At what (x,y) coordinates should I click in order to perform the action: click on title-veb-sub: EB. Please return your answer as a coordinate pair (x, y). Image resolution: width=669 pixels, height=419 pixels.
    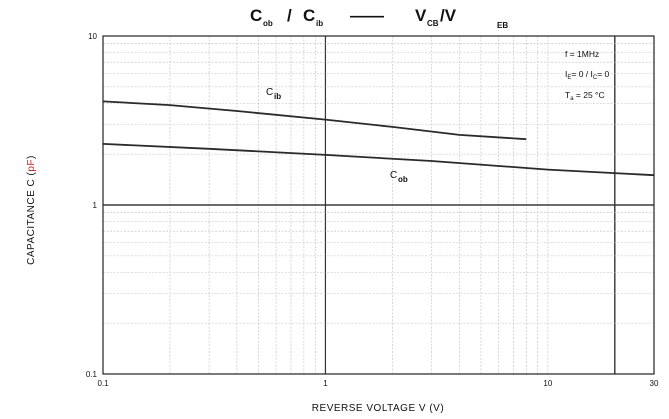
    Looking at the image, I should click on (502, 25).